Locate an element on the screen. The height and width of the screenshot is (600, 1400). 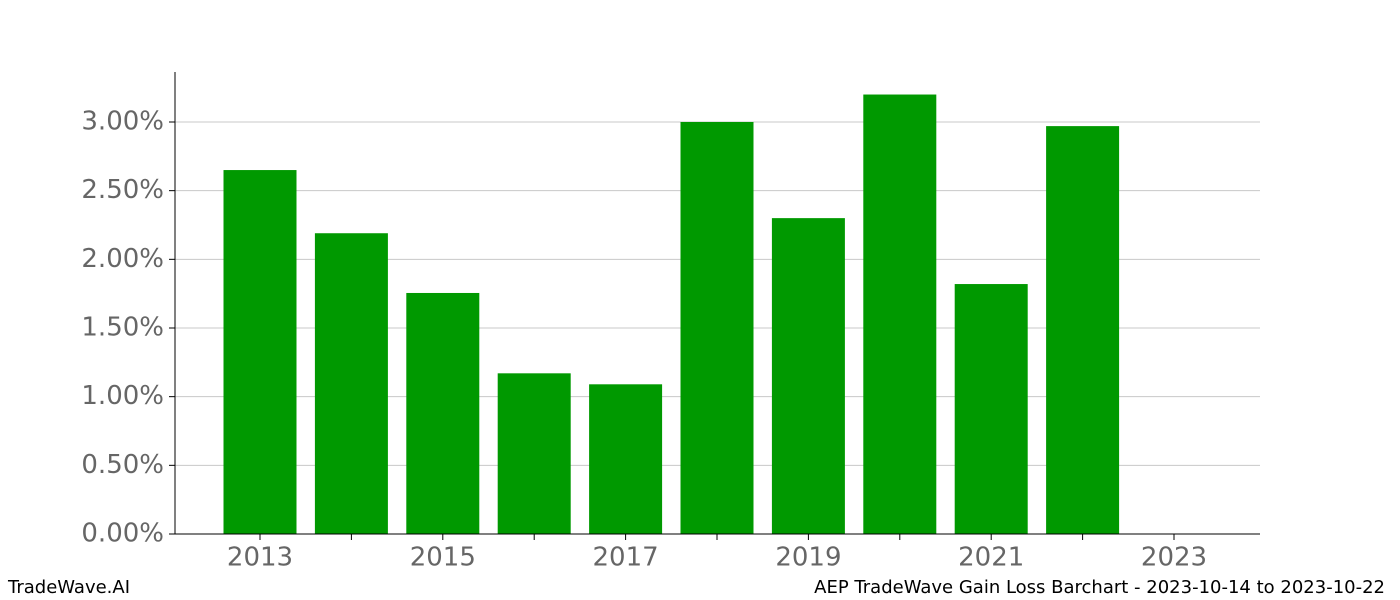
watermark: TradeWave.AI is located at coordinates (68, 587).